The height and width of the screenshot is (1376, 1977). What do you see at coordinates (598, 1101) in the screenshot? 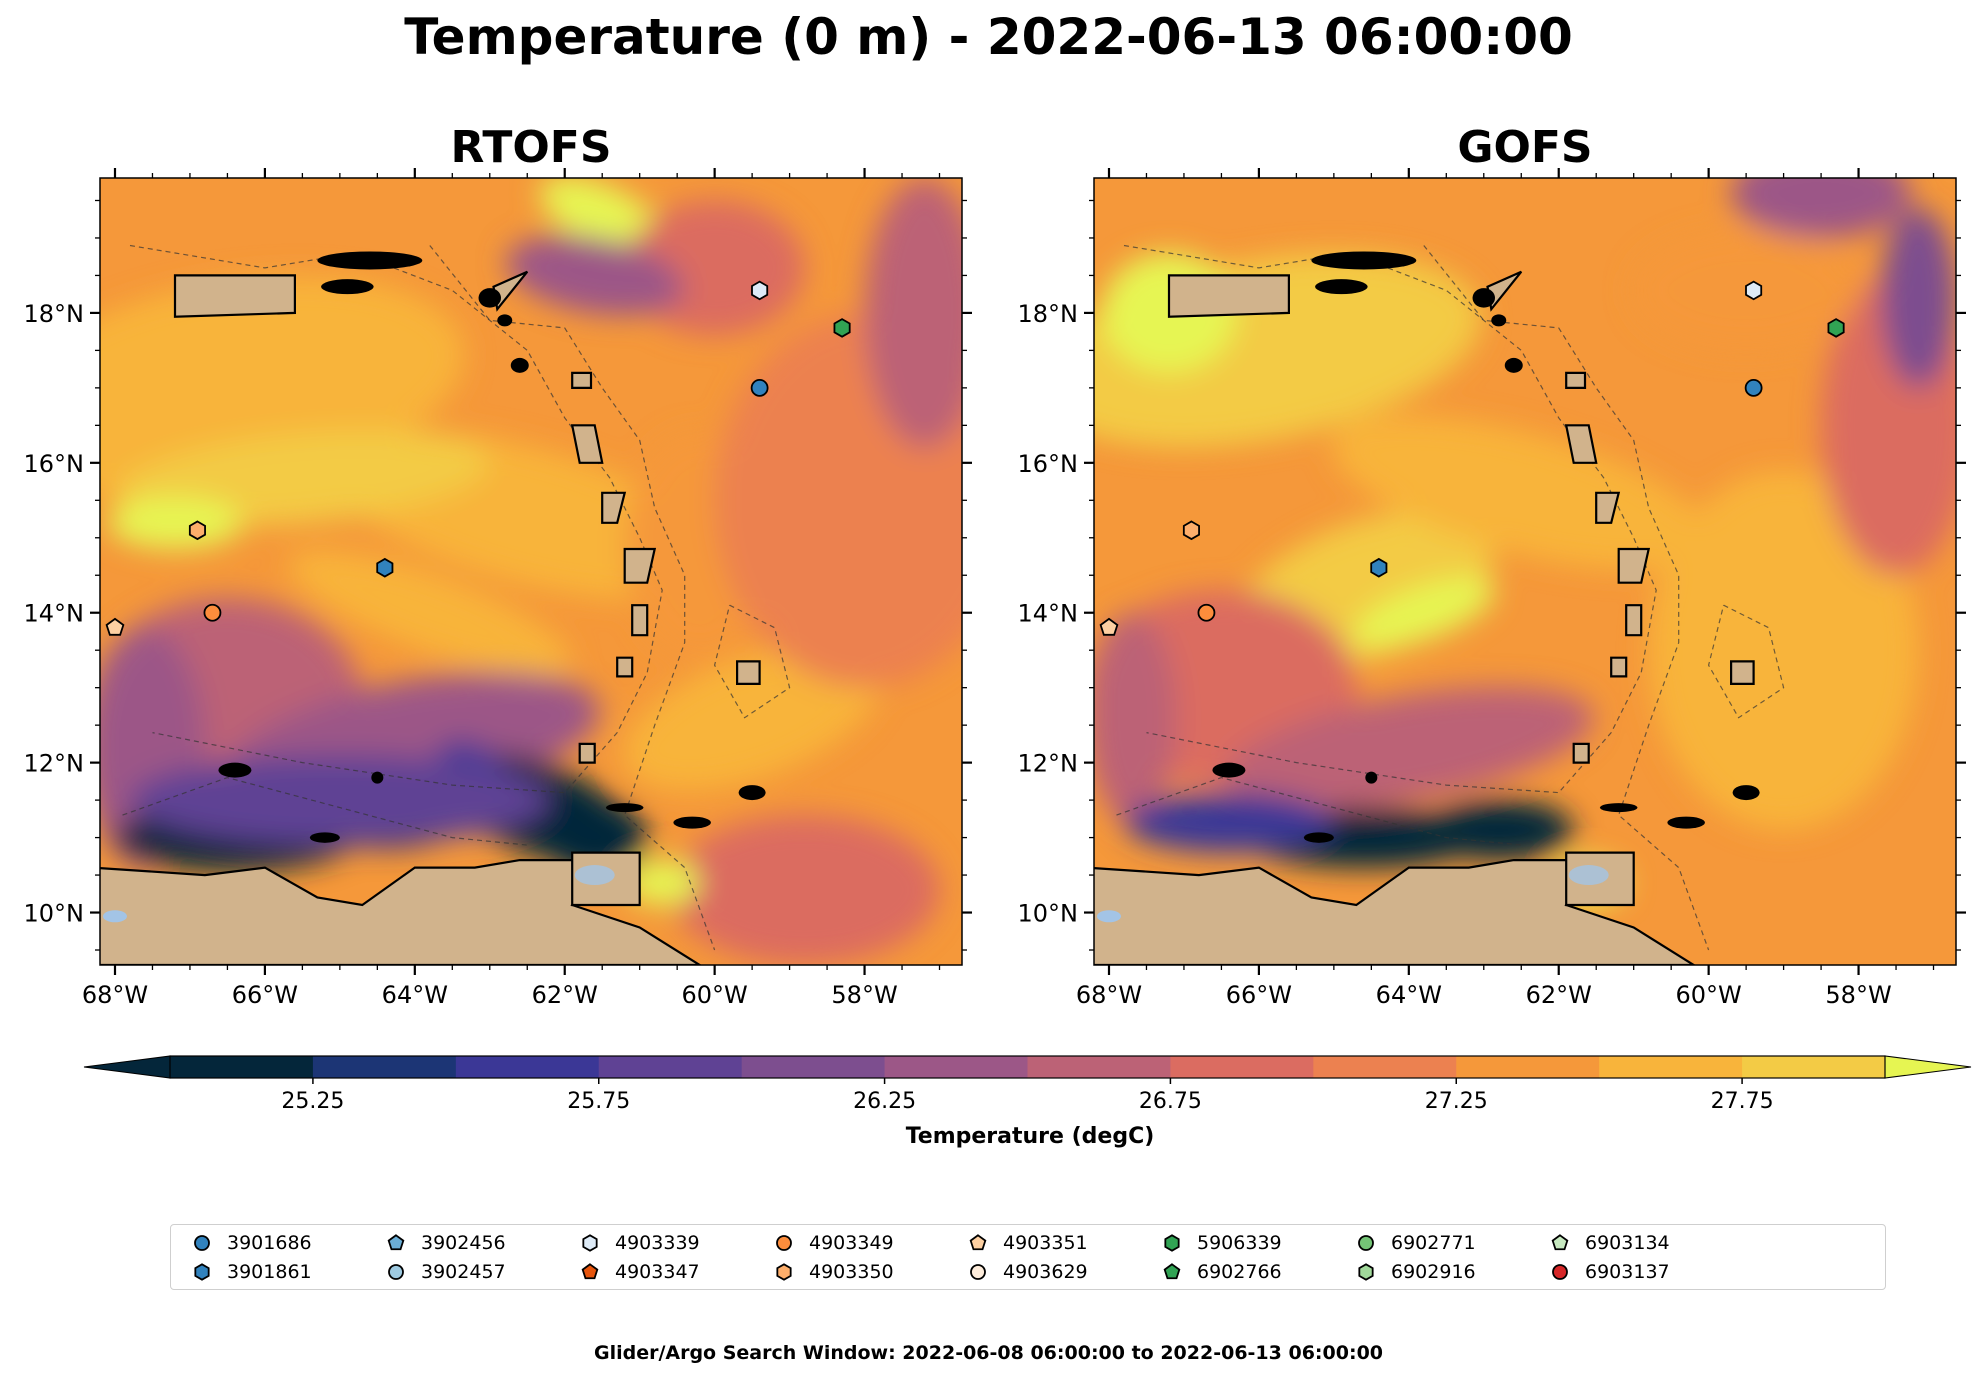
I see `colorbar-tick-label: 25.75` at bounding box center [598, 1101].